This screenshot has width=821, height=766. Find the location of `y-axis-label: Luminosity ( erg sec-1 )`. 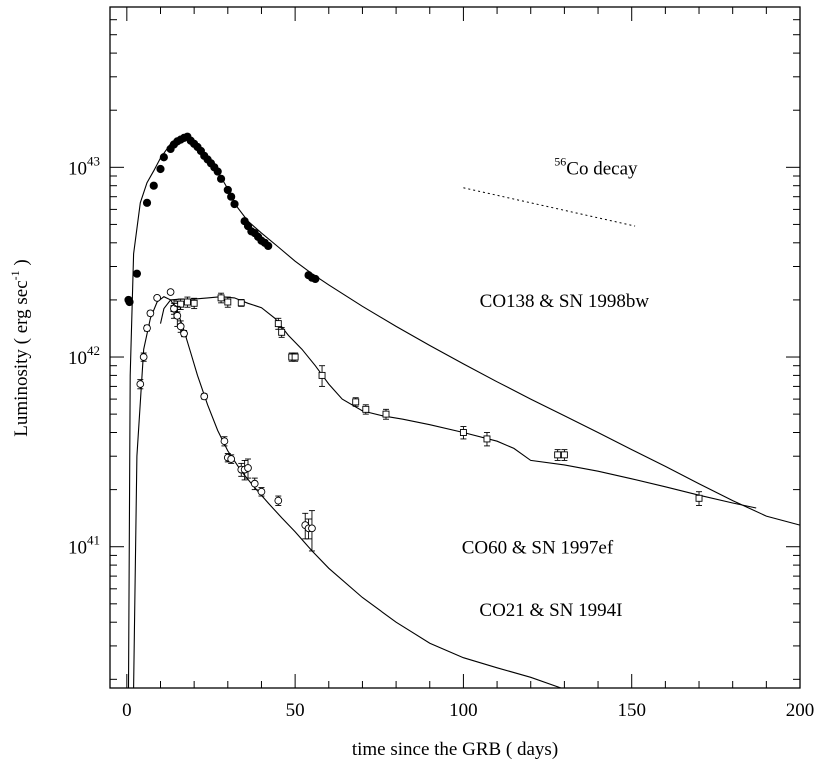

y-axis-label: Luminosity ( erg sec-1 ) is located at coordinates (20, 347).